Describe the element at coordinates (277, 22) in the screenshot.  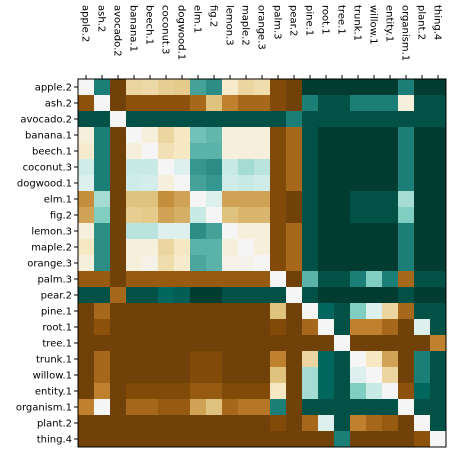
I see `x-tick-label: palm.3` at that location.